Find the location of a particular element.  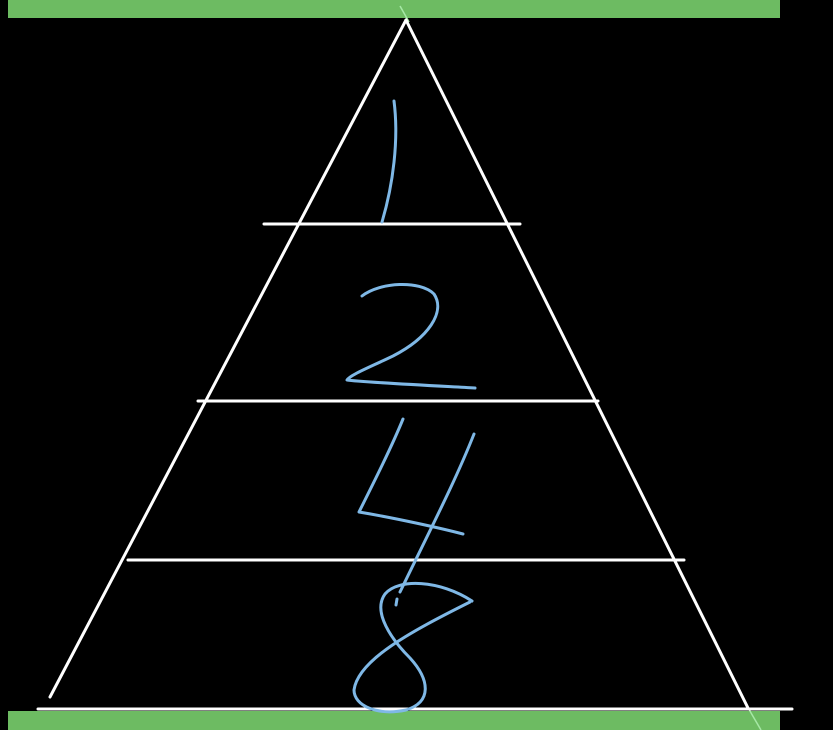

bottom-green-bar is located at coordinates (394, 720).